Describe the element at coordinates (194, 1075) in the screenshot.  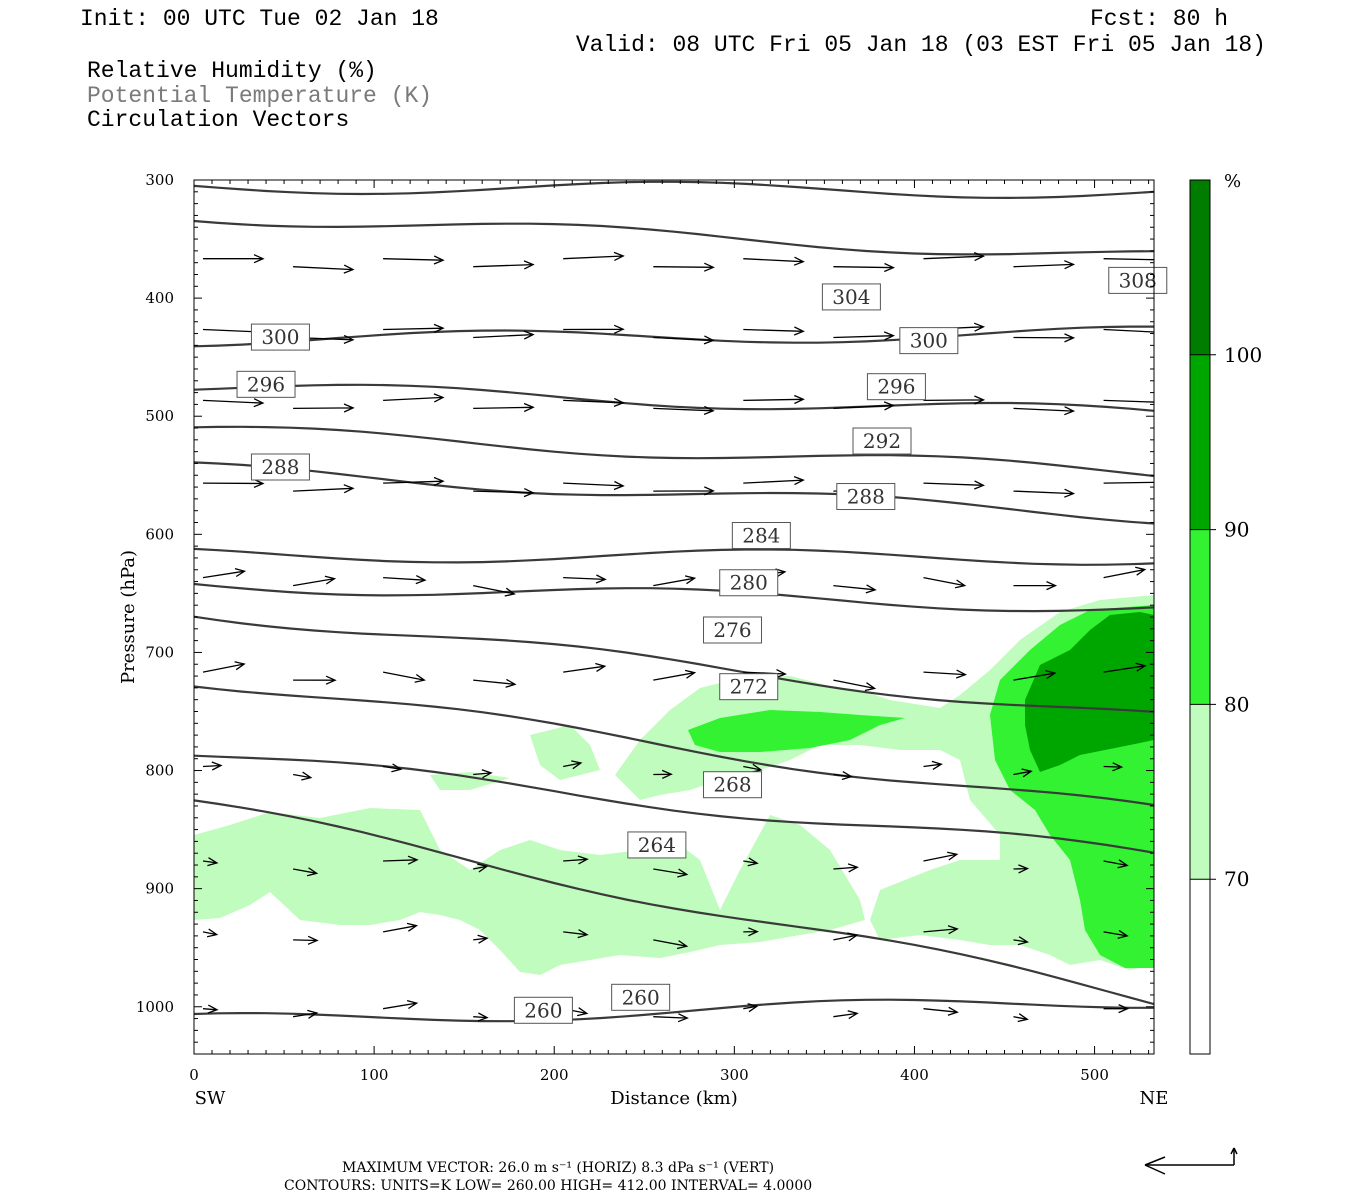
I see `x-tick-label: 0` at that location.